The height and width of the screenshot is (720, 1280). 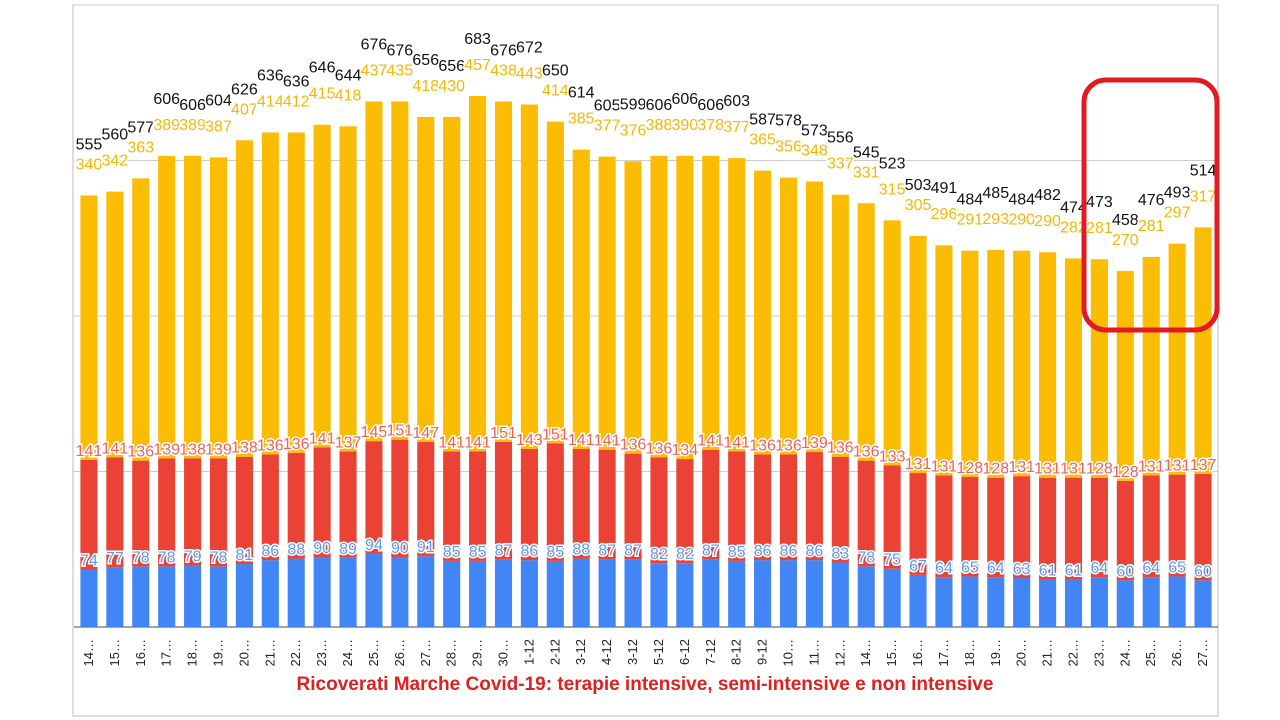 What do you see at coordinates (840, 553) in the screenshot?
I see `data-label: 83` at bounding box center [840, 553].